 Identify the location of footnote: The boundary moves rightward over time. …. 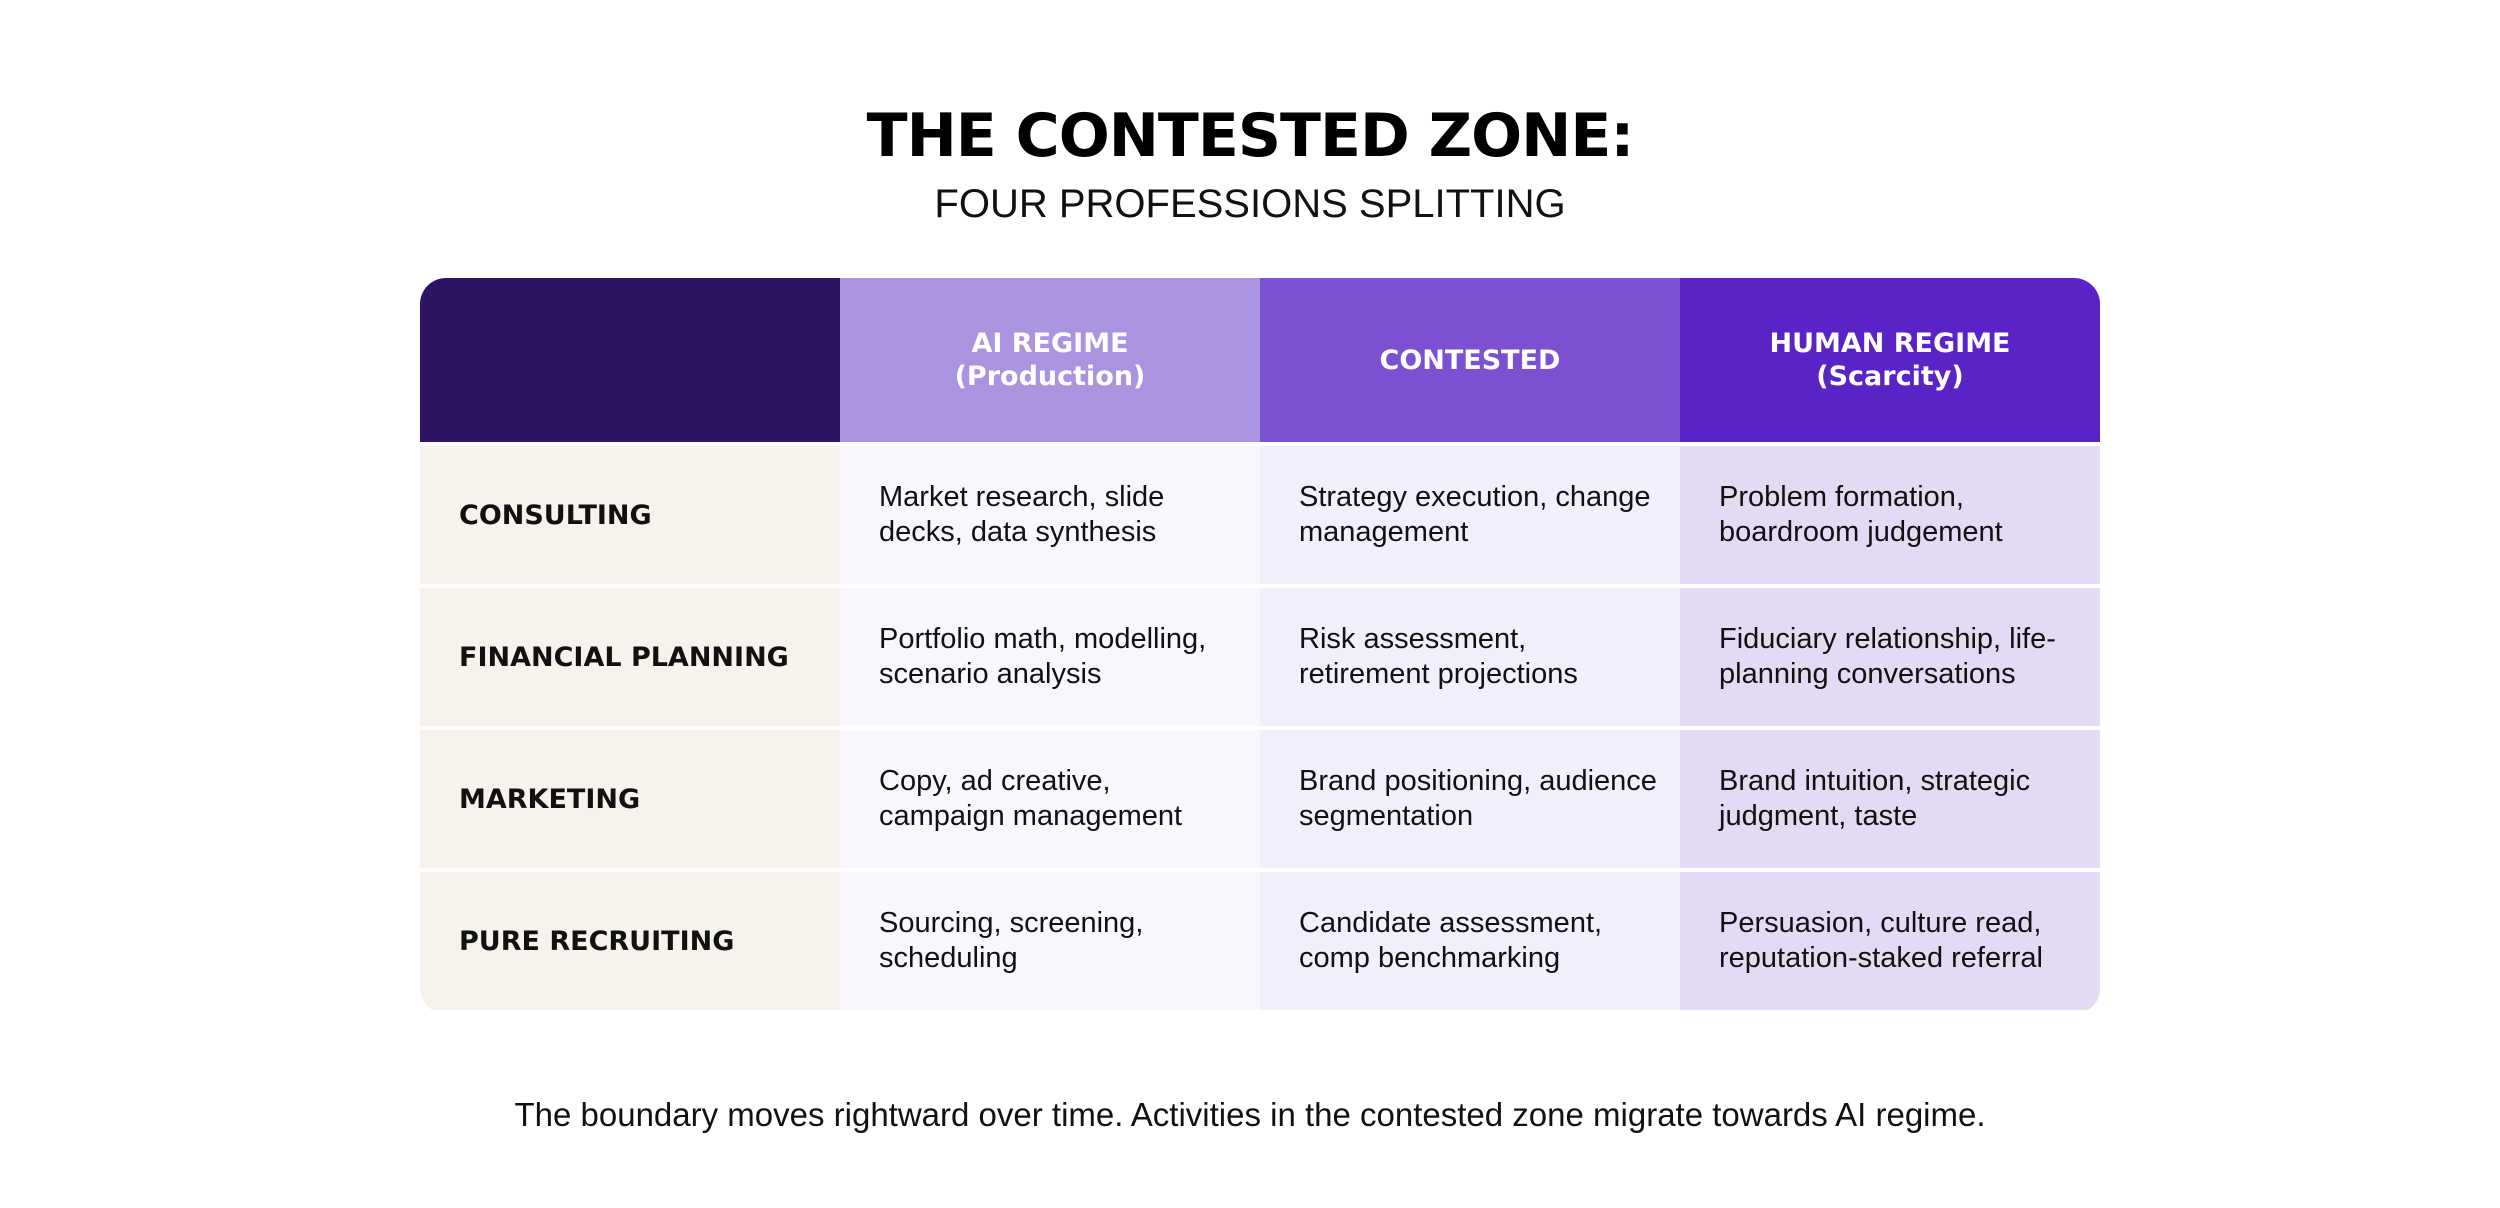
(1250, 1114).